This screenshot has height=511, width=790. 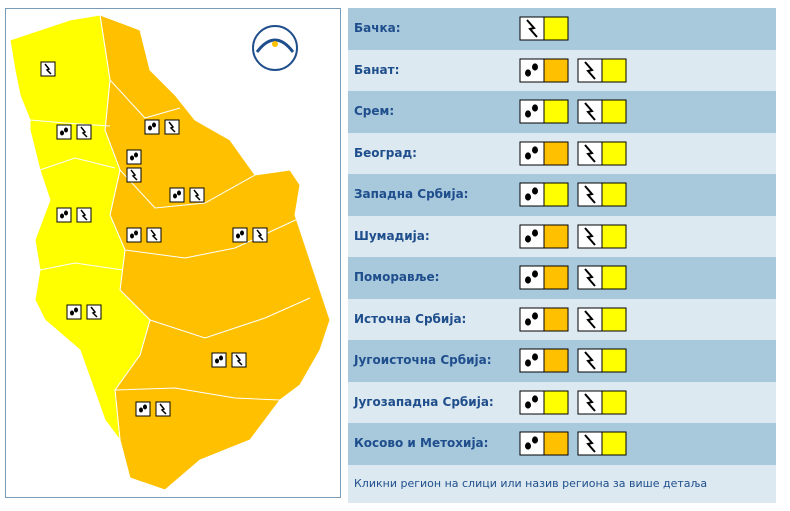 What do you see at coordinates (392, 235) in the screenshot?
I see `region-name: Шумадија:` at bounding box center [392, 235].